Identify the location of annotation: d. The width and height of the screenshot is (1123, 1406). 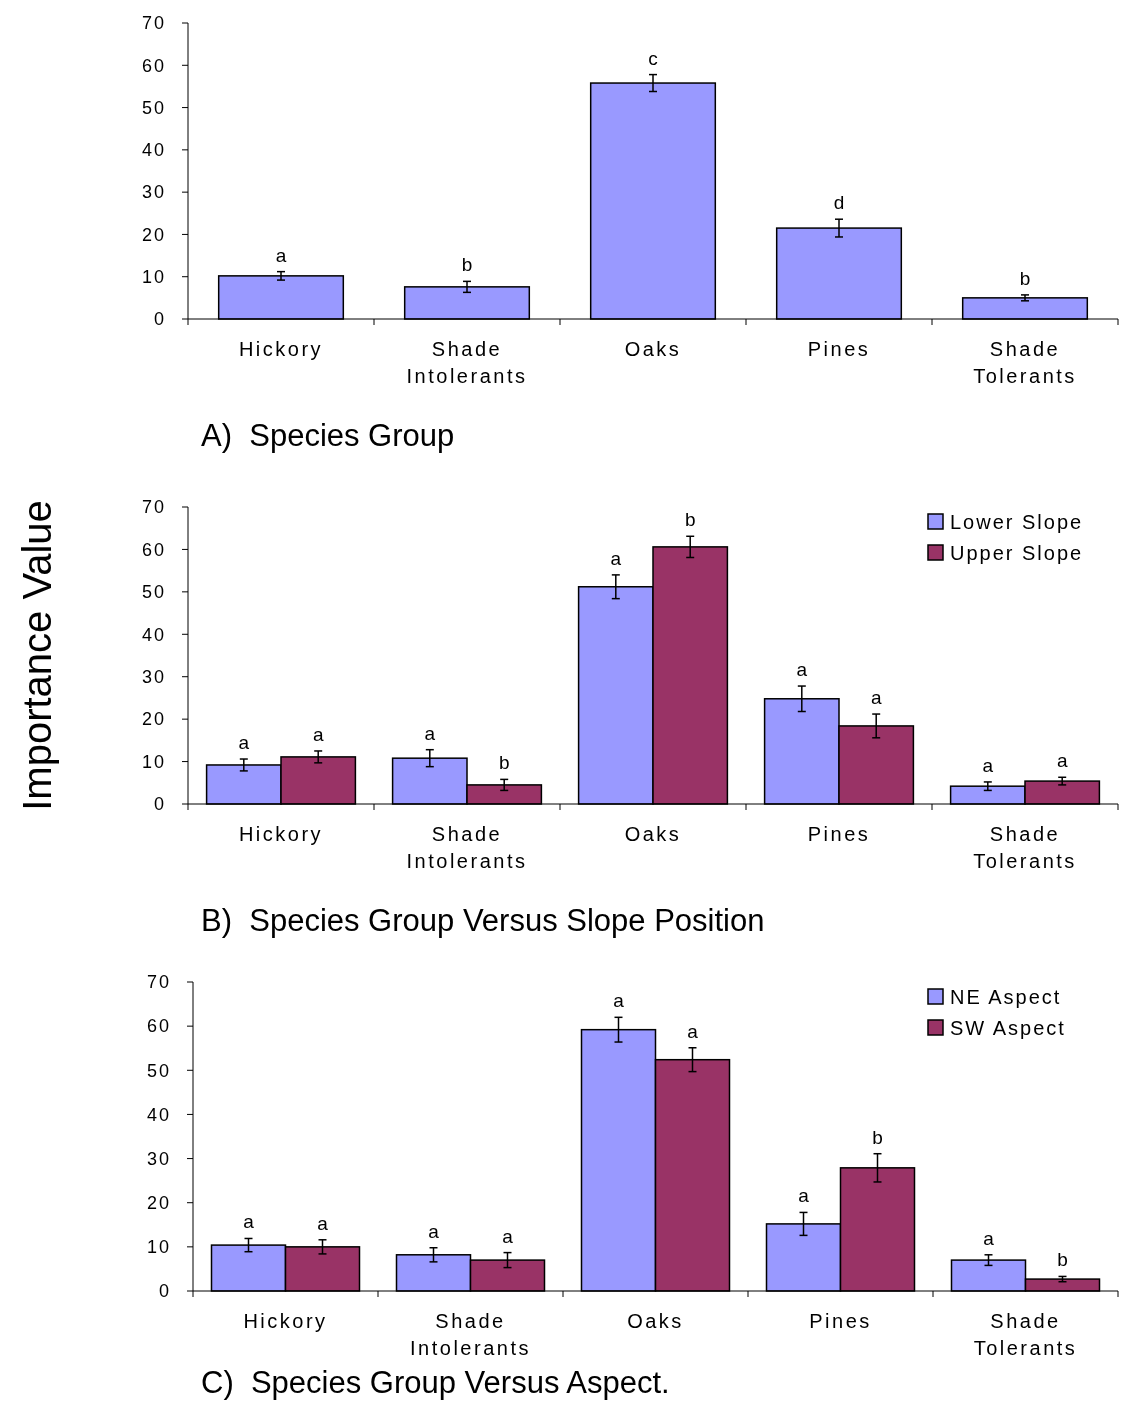
(839, 203).